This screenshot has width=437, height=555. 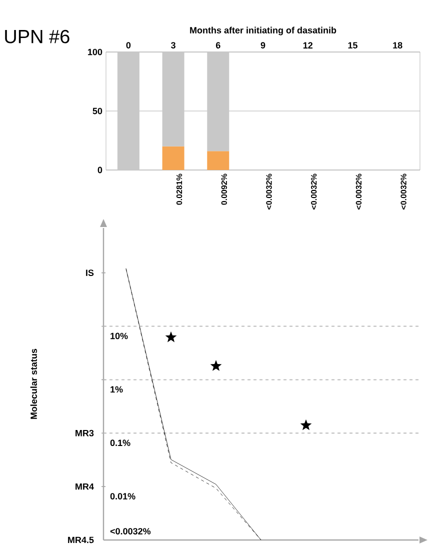 What do you see at coordinates (120, 443) in the screenshot?
I see `y-tick-label: 0.1%` at bounding box center [120, 443].